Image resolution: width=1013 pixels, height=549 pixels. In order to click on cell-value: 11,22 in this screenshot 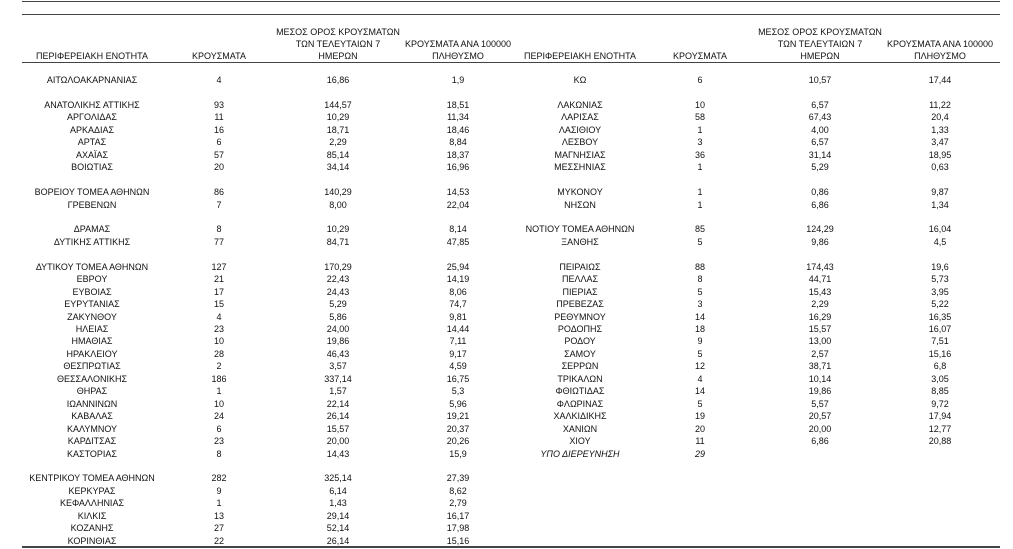, I will do `click(940, 104)`.